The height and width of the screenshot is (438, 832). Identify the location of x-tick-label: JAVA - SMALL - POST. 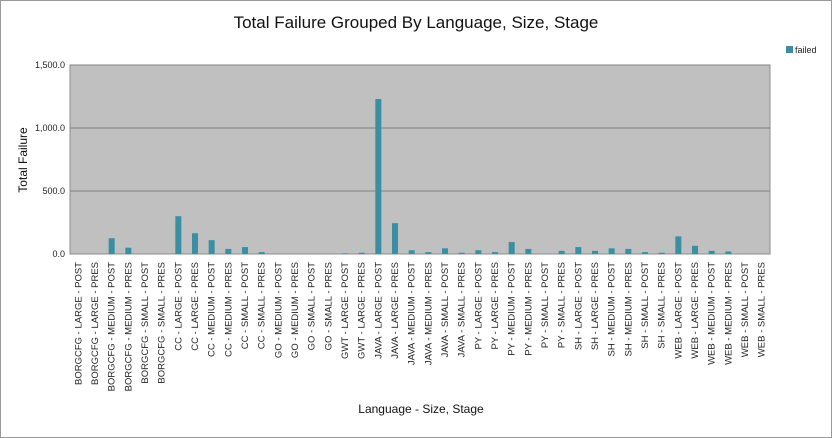
(445, 310).